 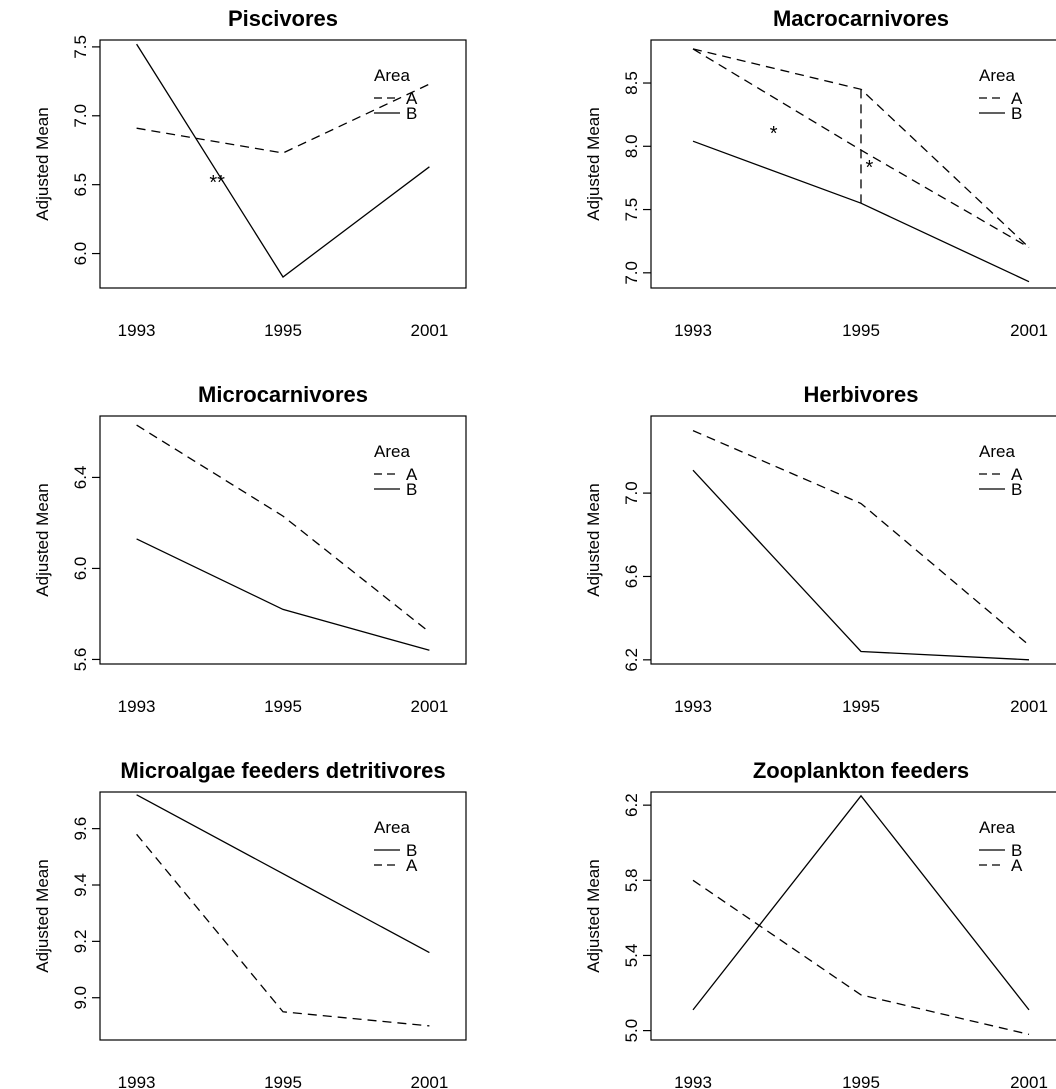 I want to click on y-tick-label: 6.6, so click(x=631, y=577).